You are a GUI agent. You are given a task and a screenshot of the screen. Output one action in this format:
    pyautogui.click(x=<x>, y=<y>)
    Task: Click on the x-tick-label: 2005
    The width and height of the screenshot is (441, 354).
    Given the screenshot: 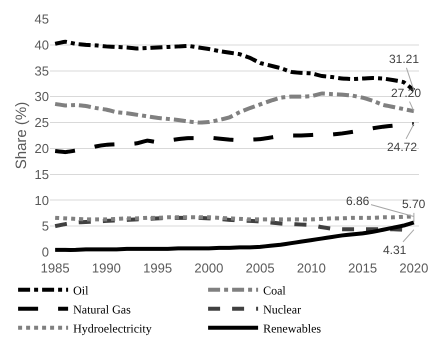 What is the action you would take?
    pyautogui.click(x=260, y=268)
    